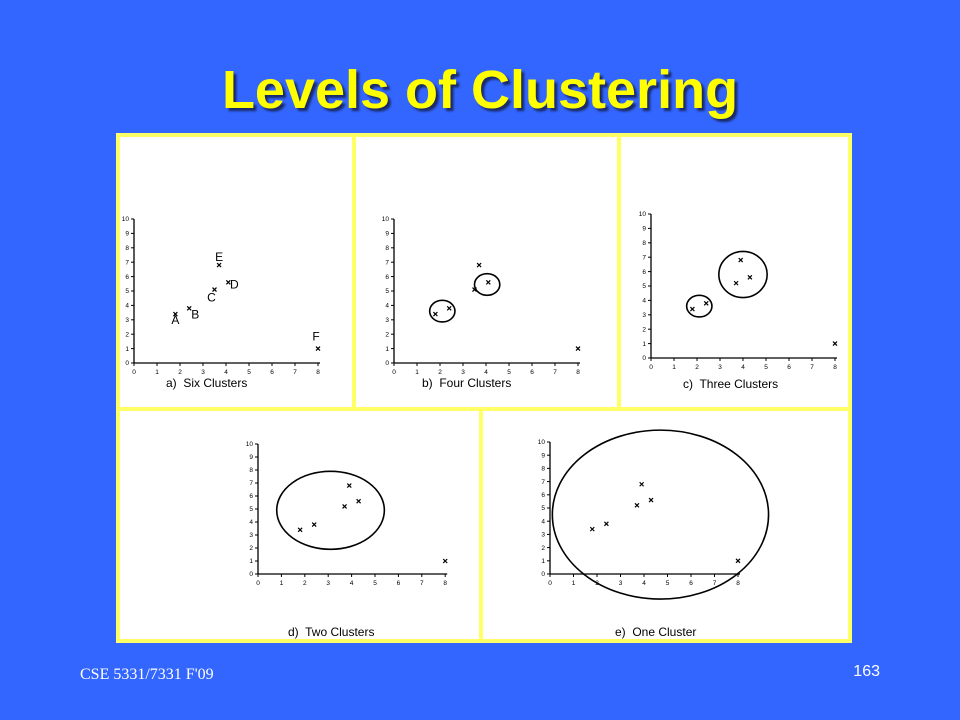 The image size is (960, 720). I want to click on panel-one-cluster: 0 1 2 3 4 5 6 7 8 0 1 2 3 4 5 6 7 8 9 10 e) One Cluster, so click(665, 525).